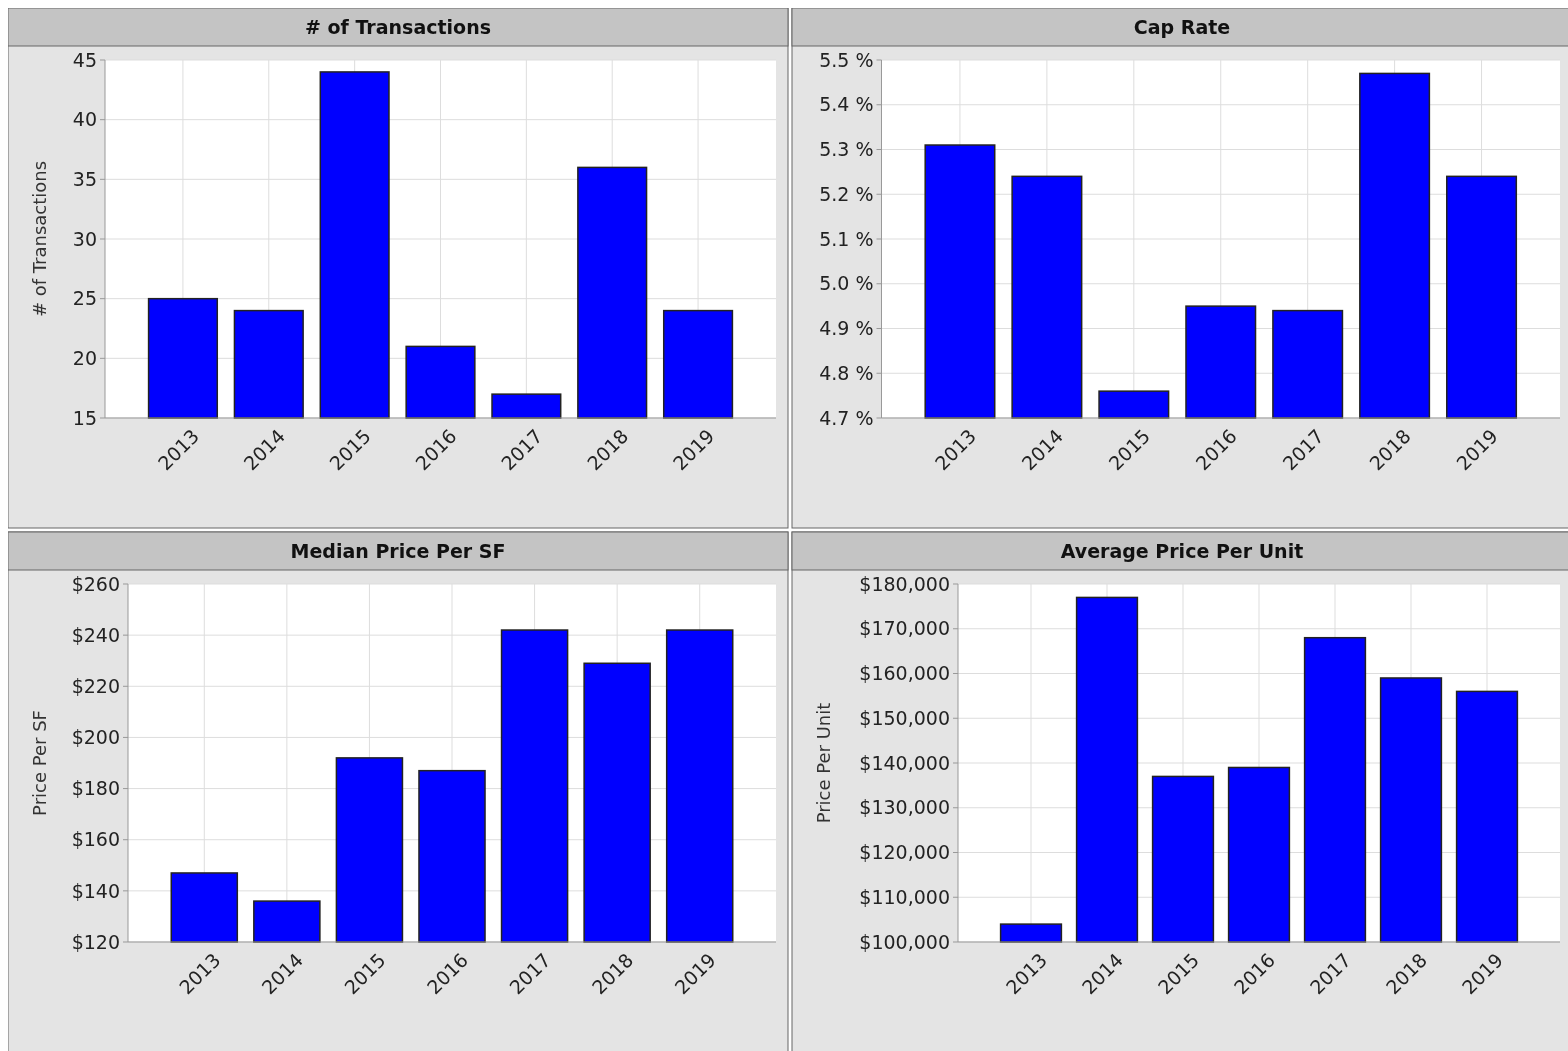 The width and height of the screenshot is (1568, 1051). What do you see at coordinates (846, 104) in the screenshot?
I see `y-tick-label: 5.4 %` at bounding box center [846, 104].